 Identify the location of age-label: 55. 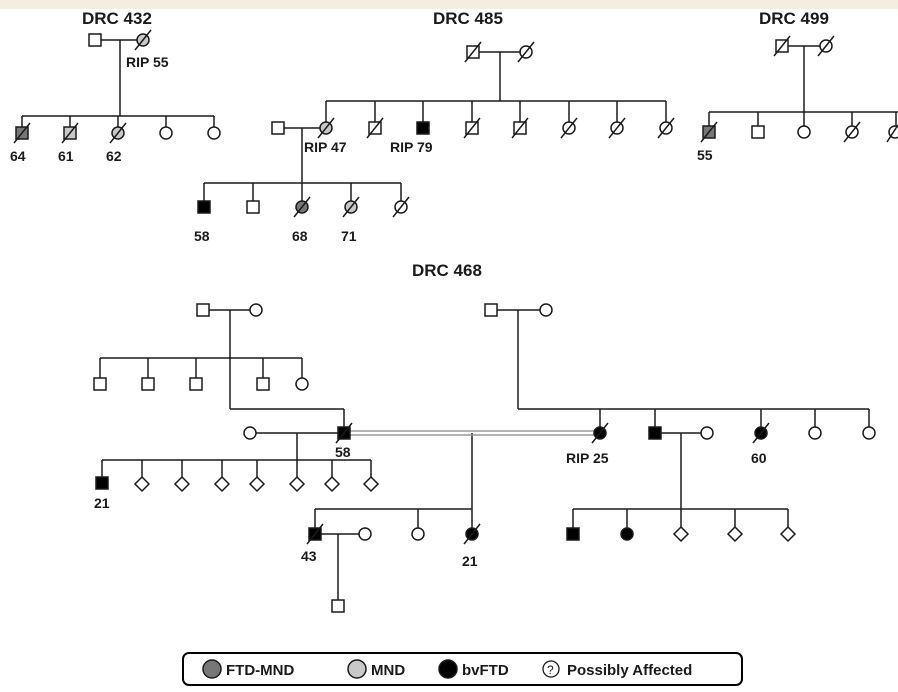
(705, 155).